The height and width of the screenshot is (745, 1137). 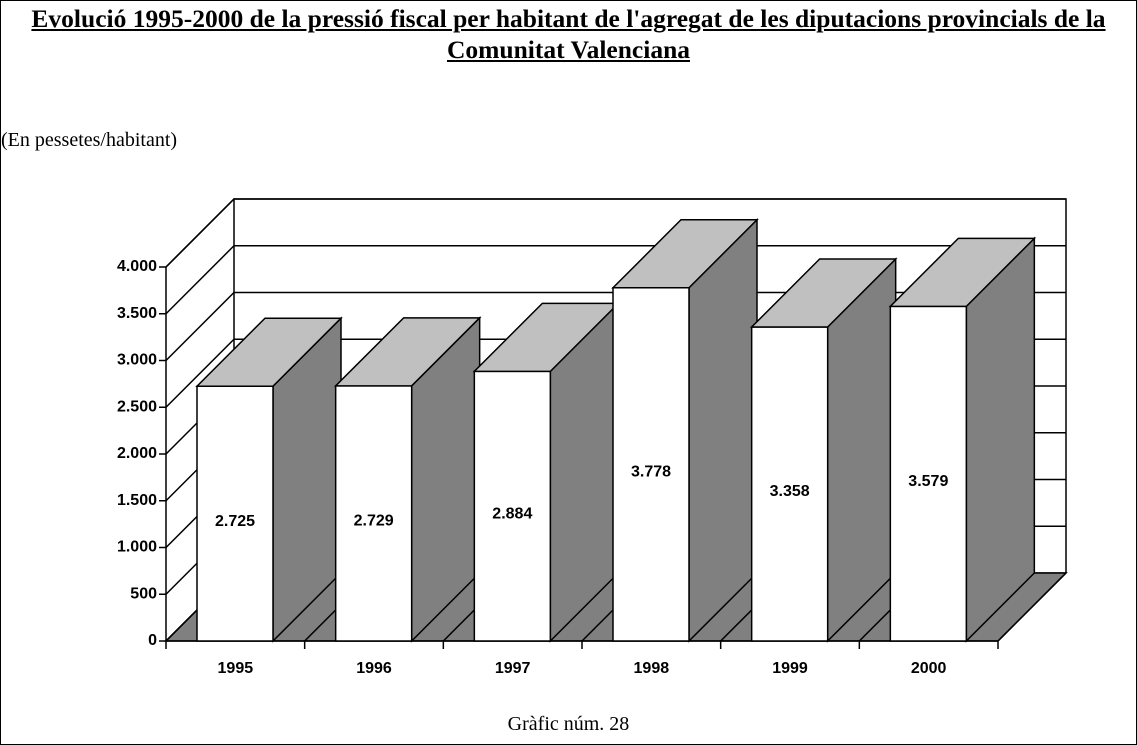 I want to click on y-tick-label: 1.500, so click(x=137, y=500).